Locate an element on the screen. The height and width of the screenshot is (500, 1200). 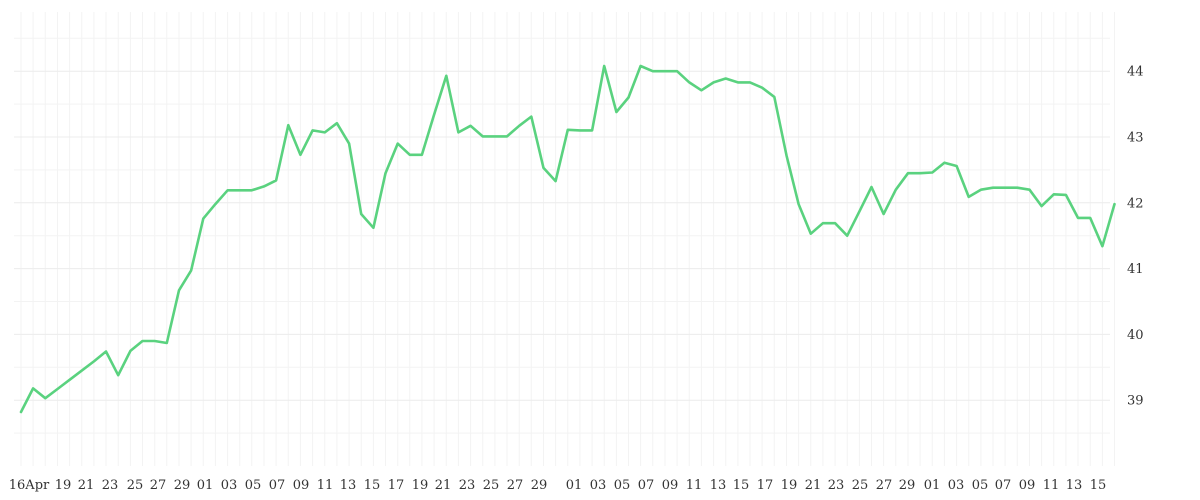
y-tick-label: 41 is located at coordinates (1135, 269).